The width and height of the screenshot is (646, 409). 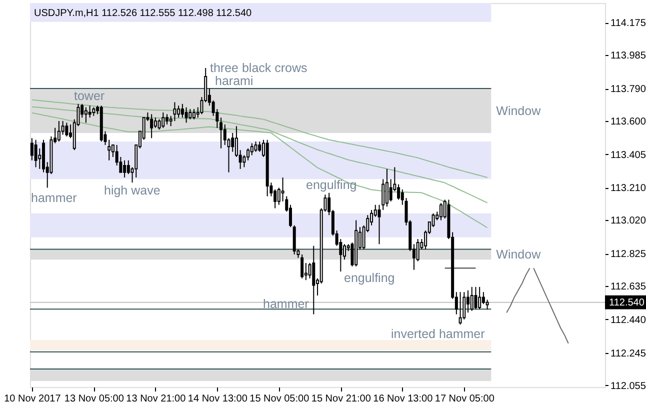 I want to click on annotation: three black crows, so click(x=259, y=68).